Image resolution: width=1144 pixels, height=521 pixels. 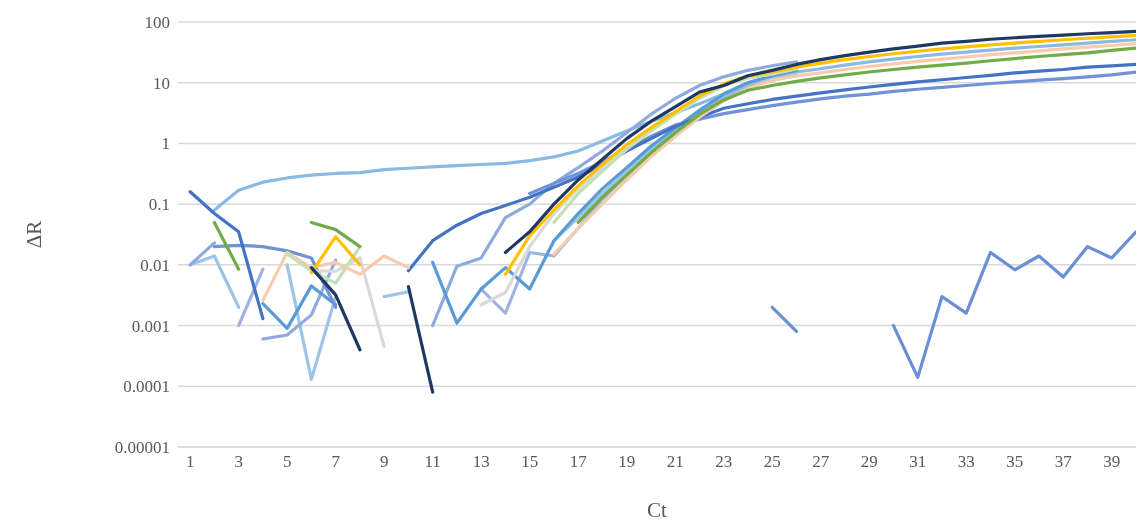 What do you see at coordinates (34, 234) in the screenshot?
I see `y-axis-title: ΔR` at bounding box center [34, 234].